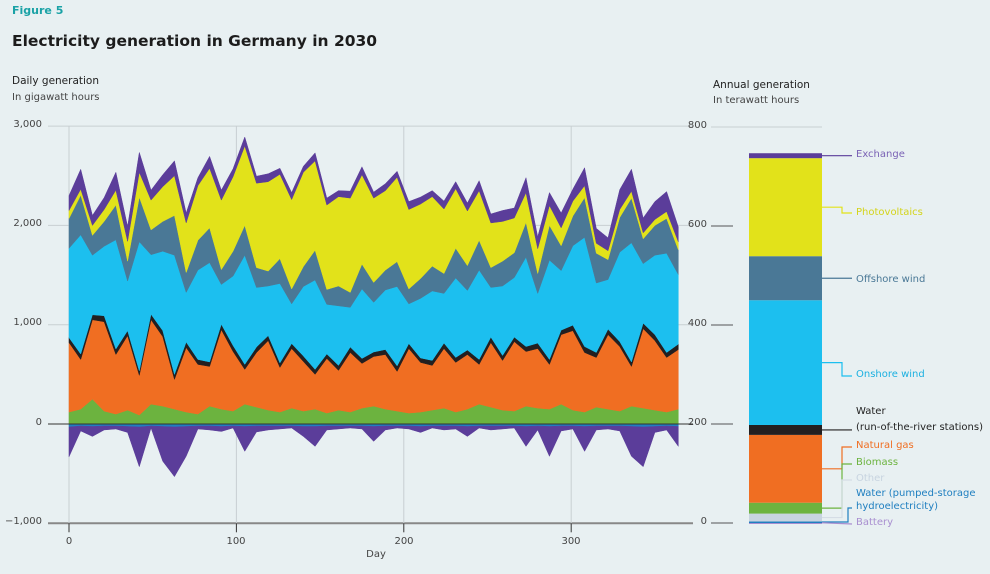 The height and width of the screenshot is (574, 990). What do you see at coordinates (785, 156) in the screenshot?
I see `bar-segment-exchange` at bounding box center [785, 156].